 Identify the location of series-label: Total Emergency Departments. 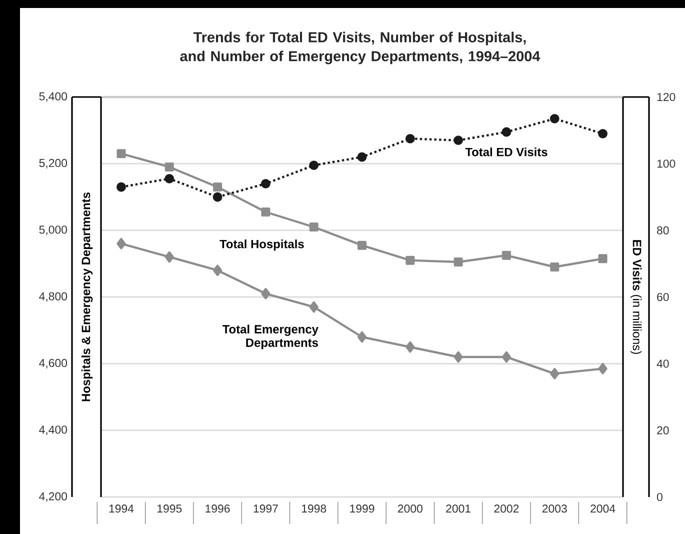
(270, 337).